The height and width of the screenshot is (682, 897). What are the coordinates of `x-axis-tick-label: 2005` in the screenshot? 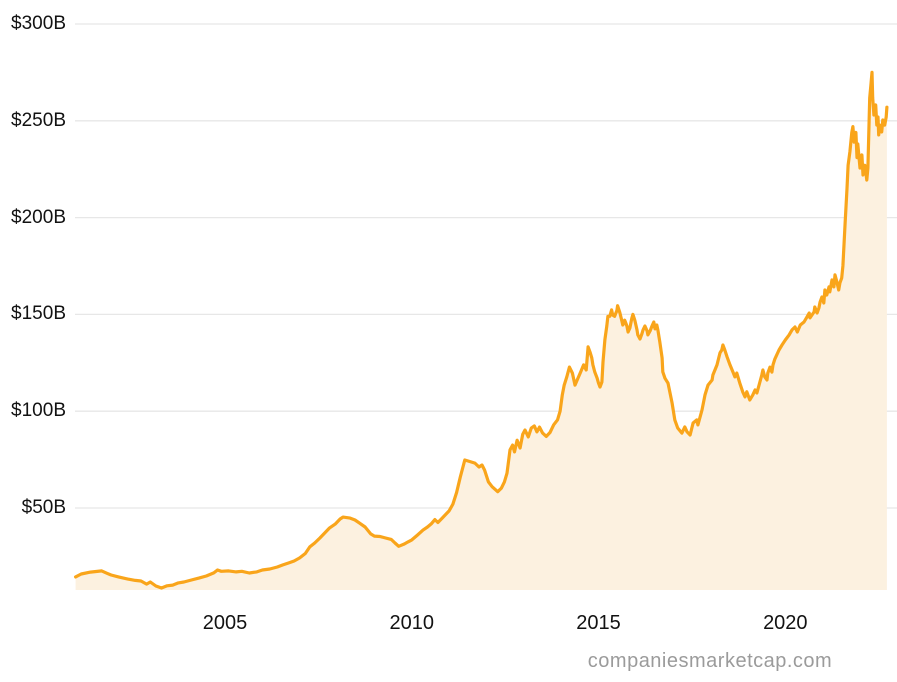 It's located at (225, 623).